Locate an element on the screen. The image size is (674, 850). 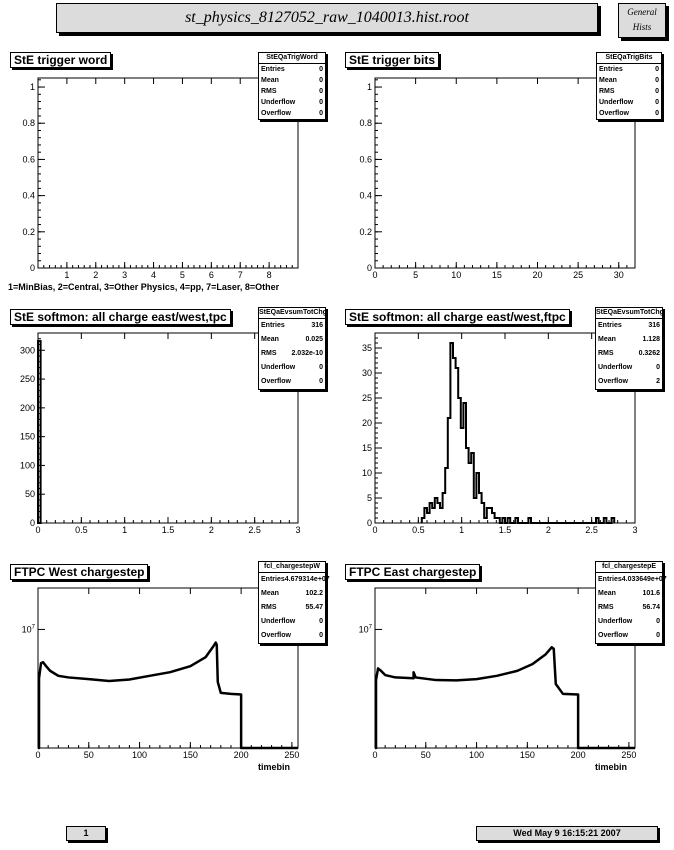
date-box: Wed May 9 16:15:21 2007 is located at coordinates (567, 833).